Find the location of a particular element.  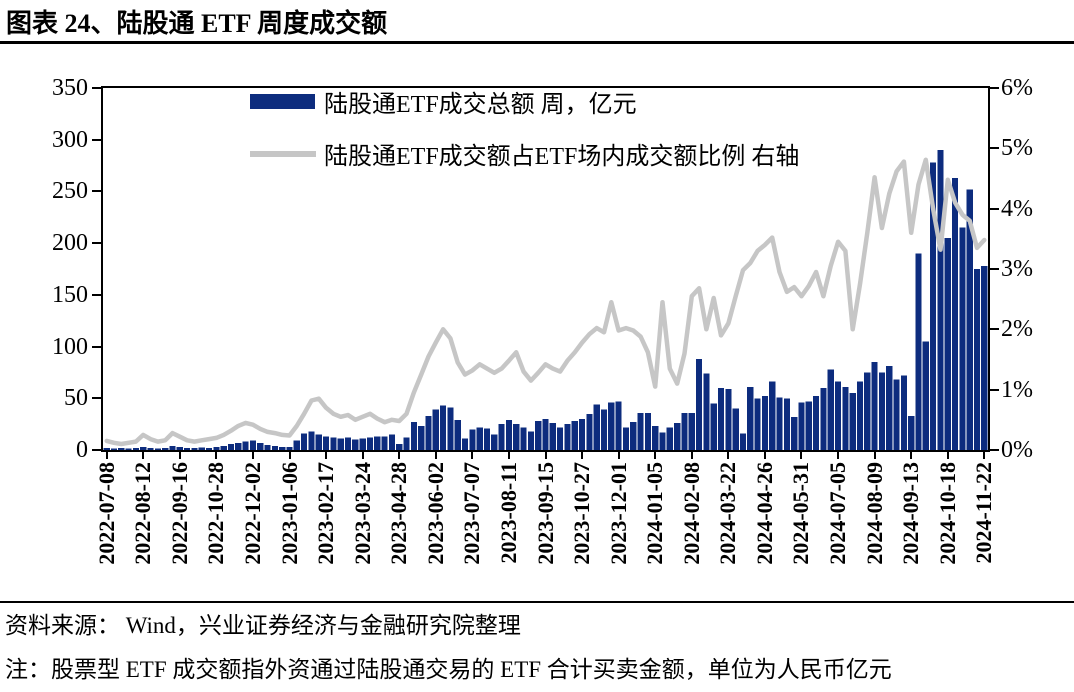

source-text: 资料来源： Wind，兴业证券经济与金融研究院整理 is located at coordinates (263, 625).